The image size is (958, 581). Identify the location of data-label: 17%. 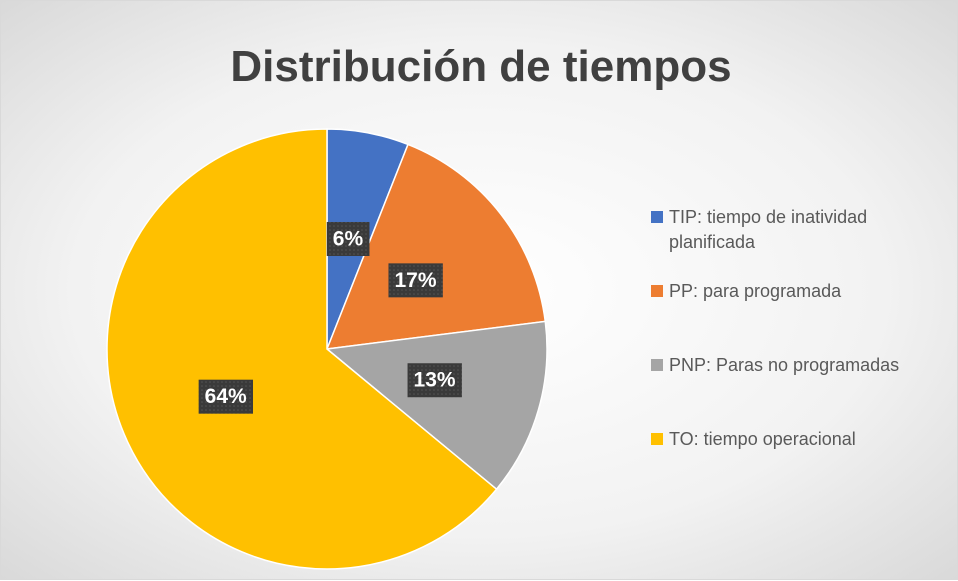
(415, 280).